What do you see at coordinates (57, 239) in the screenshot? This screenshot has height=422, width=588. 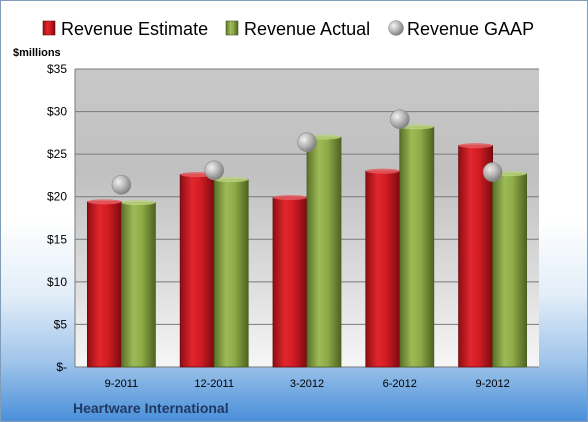 I see `y-tick-label: $15` at bounding box center [57, 239].